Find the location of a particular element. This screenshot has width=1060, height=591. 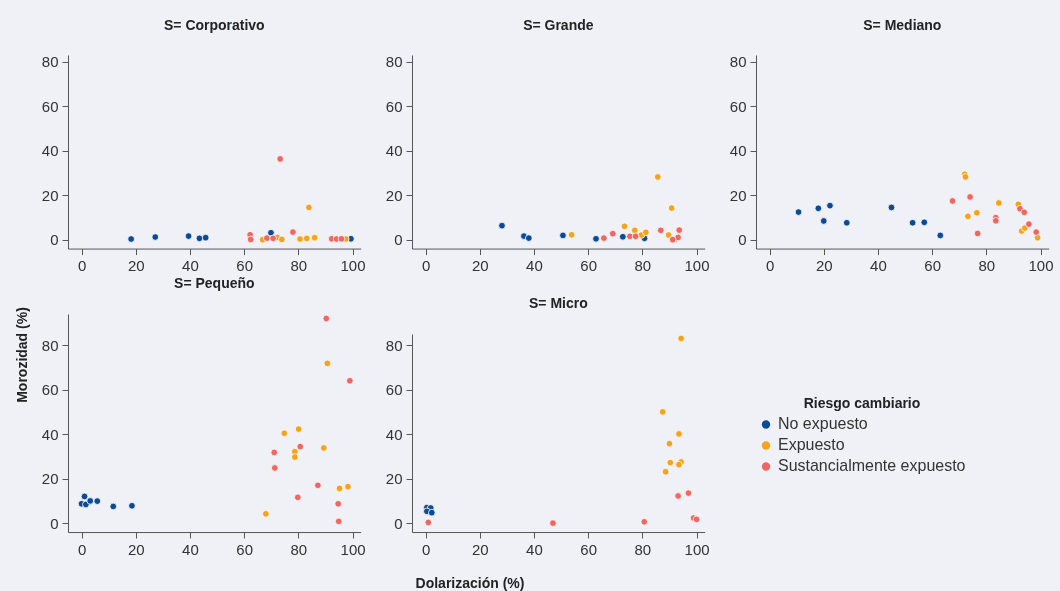

legend-label: Sustancialmente expuesto is located at coordinates (872, 466).